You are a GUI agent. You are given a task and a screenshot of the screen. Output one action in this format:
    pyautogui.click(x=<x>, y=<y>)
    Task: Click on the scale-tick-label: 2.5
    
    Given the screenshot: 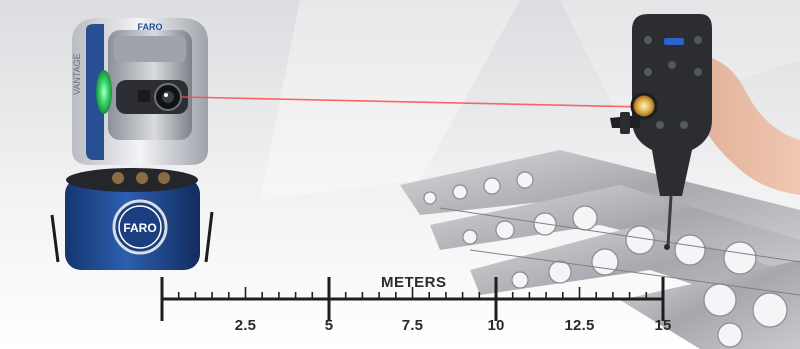 What is the action you would take?
    pyautogui.click(x=245, y=325)
    